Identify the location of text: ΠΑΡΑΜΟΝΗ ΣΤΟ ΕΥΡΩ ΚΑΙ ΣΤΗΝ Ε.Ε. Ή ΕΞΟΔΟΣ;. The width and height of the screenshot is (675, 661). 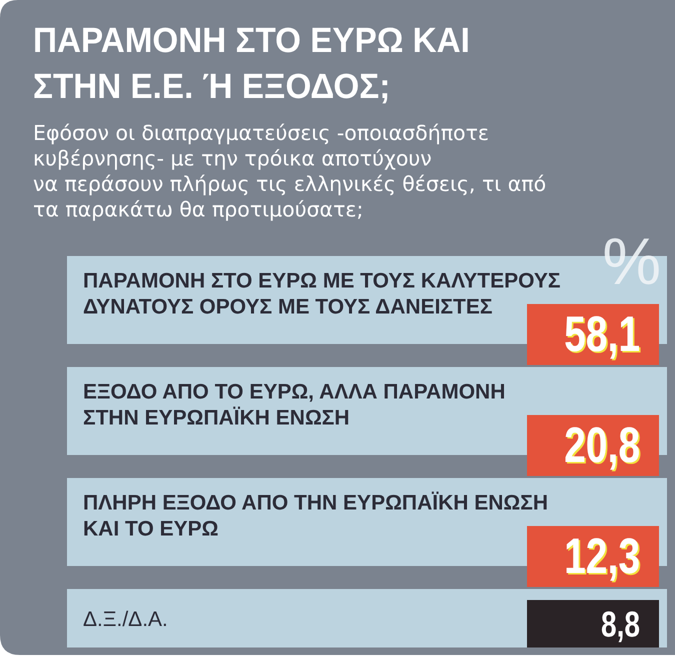
(251, 63).